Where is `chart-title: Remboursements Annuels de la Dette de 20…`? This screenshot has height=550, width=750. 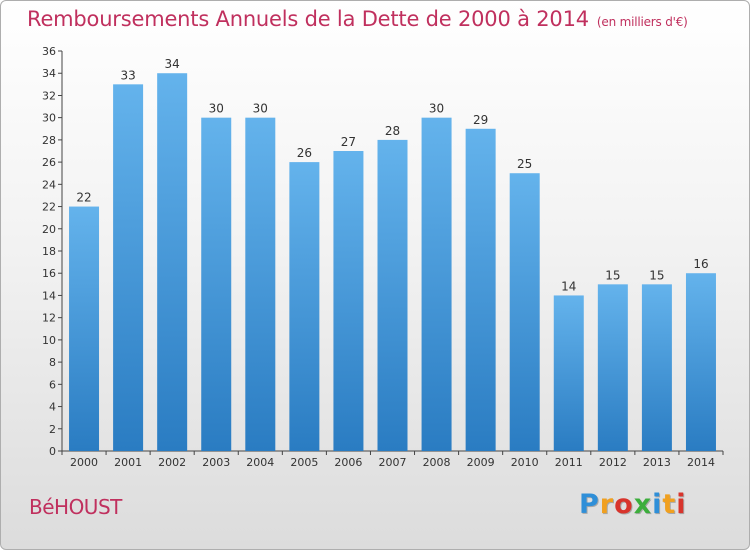
chart-title: Remboursements Annuels de la Dette de 20… is located at coordinates (357, 19).